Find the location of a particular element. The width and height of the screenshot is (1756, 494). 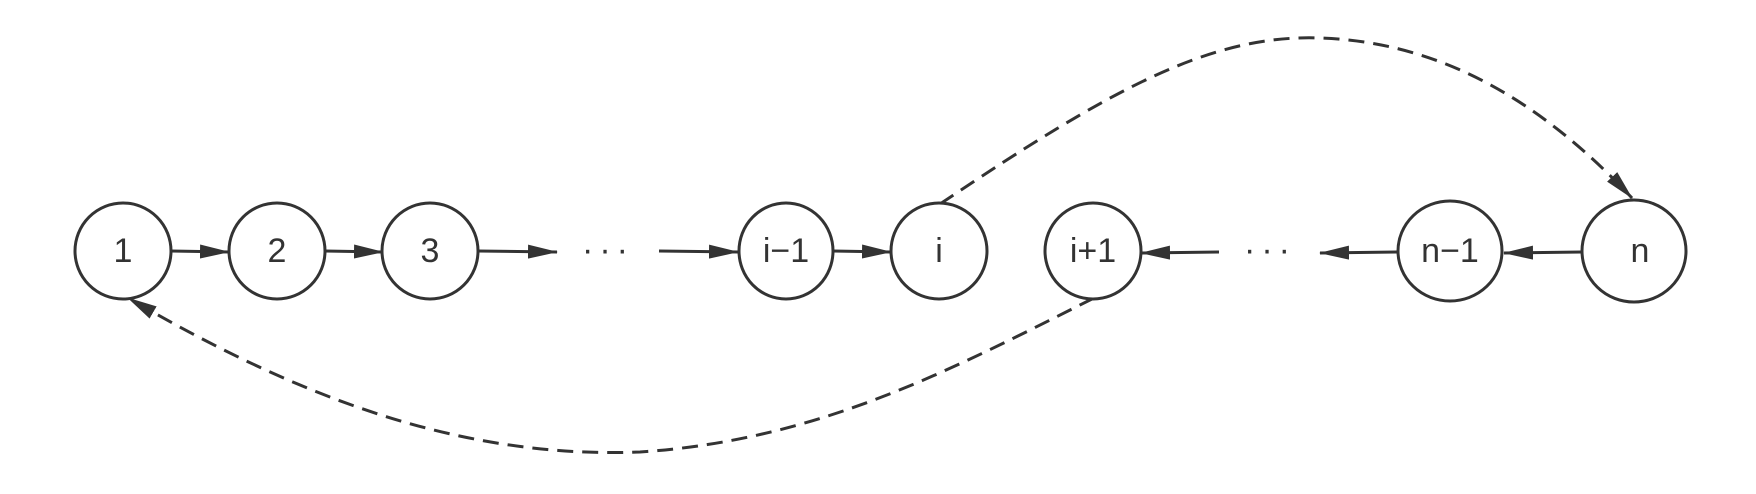

node-label: n−1 is located at coordinates (1450, 251).